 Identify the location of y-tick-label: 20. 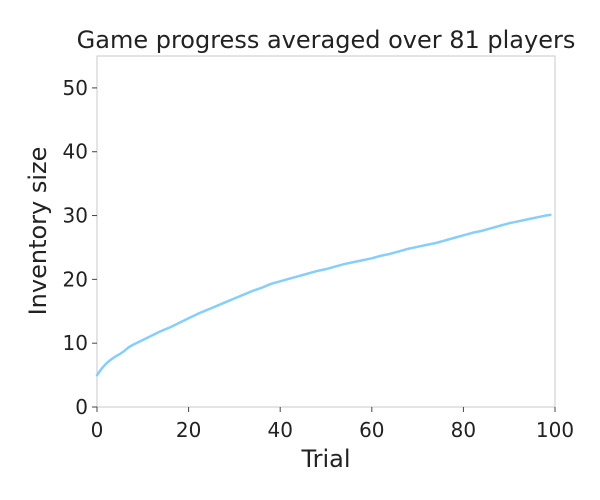
(75, 279).